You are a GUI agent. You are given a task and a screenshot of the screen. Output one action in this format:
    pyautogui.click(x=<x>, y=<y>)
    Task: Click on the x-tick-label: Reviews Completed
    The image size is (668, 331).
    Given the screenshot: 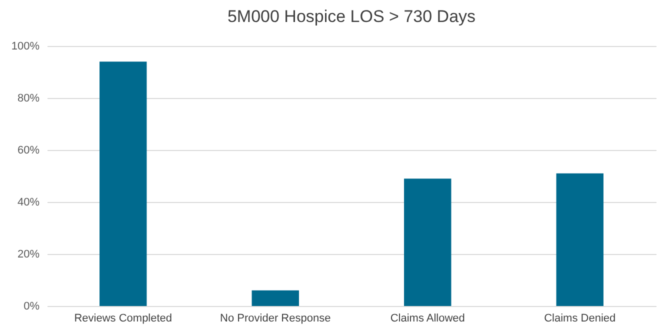 What is the action you would take?
    pyautogui.click(x=123, y=318)
    